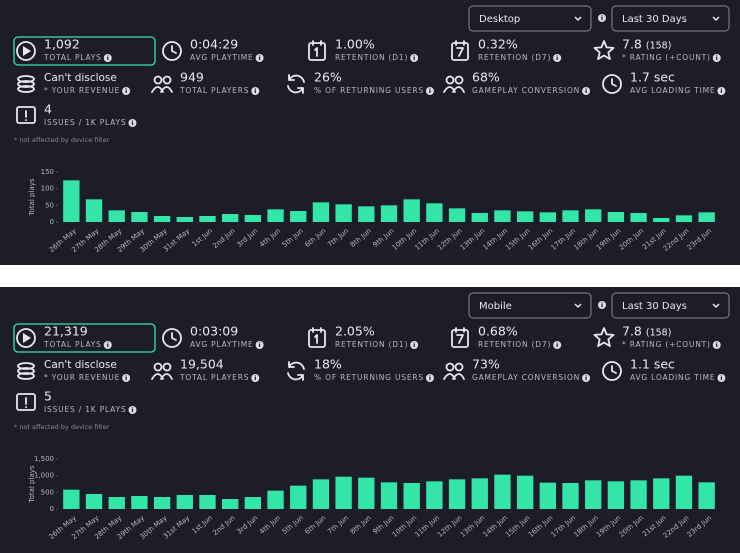 Image resolution: width=740 pixels, height=553 pixels. Describe the element at coordinates (47, 172) in the screenshot. I see `y-tick-label: 150` at that location.